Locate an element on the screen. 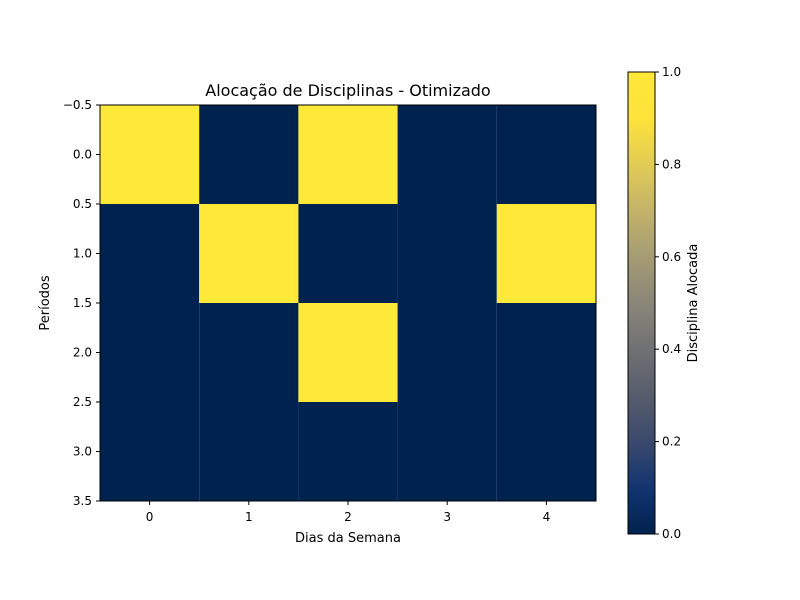  colorbar-tick-label: 0.0 is located at coordinates (671, 534).